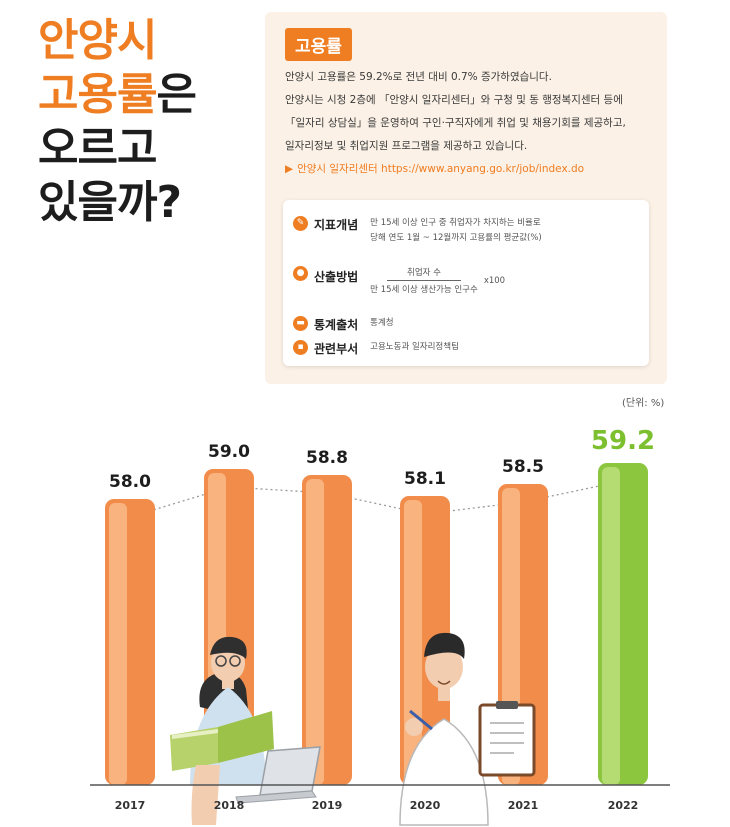  Describe the element at coordinates (353, 729) in the screenshot. I see `illustrations` at that location.